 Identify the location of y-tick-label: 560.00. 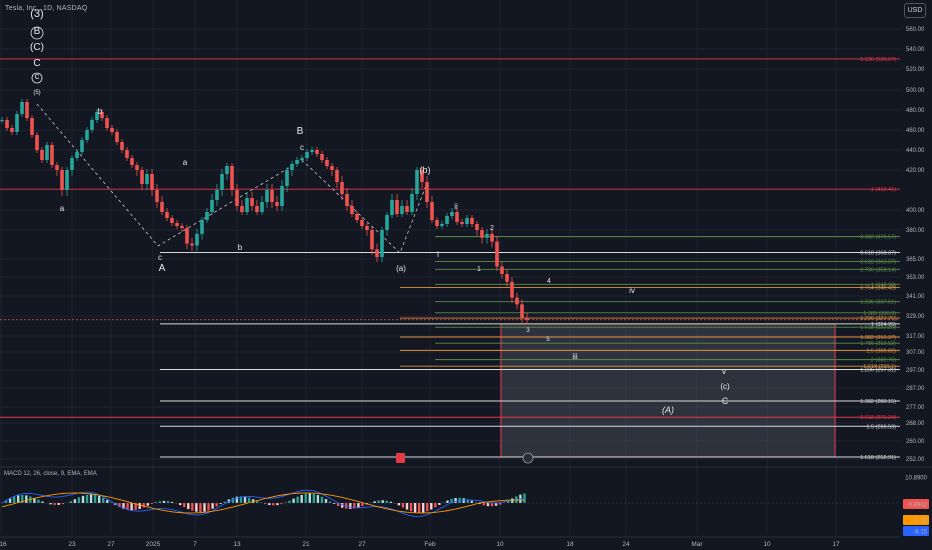
(915, 30).